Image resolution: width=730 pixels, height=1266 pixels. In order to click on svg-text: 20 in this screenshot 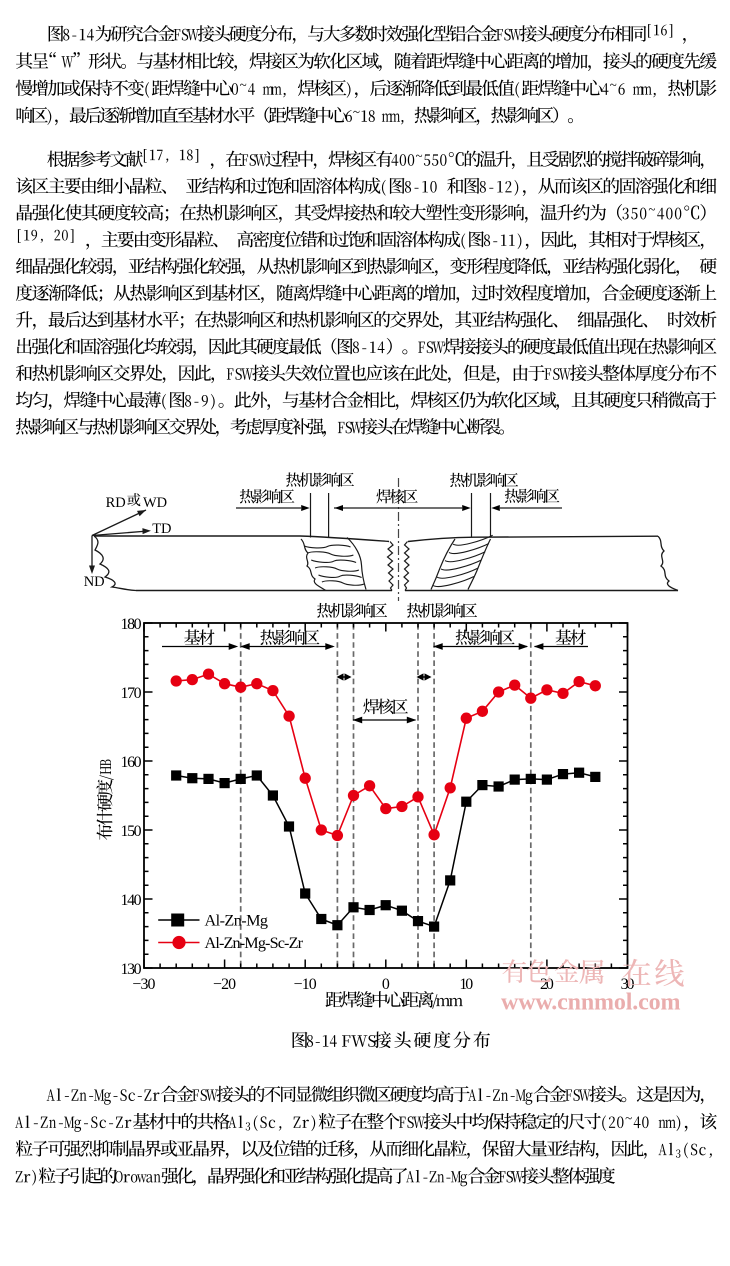, I will do `click(547, 984)`.